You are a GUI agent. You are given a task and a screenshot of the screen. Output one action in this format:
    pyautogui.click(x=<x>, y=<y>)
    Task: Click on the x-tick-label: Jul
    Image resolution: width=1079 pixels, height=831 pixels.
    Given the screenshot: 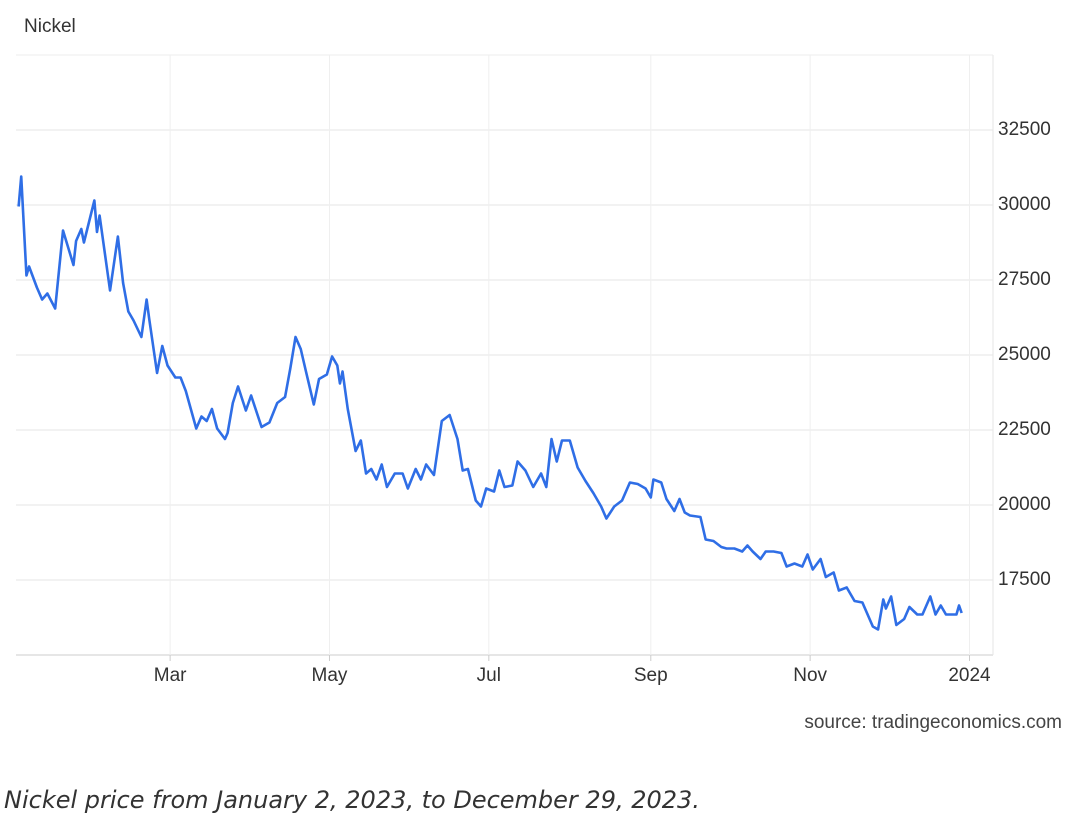 What is the action you would take?
    pyautogui.click(x=489, y=675)
    